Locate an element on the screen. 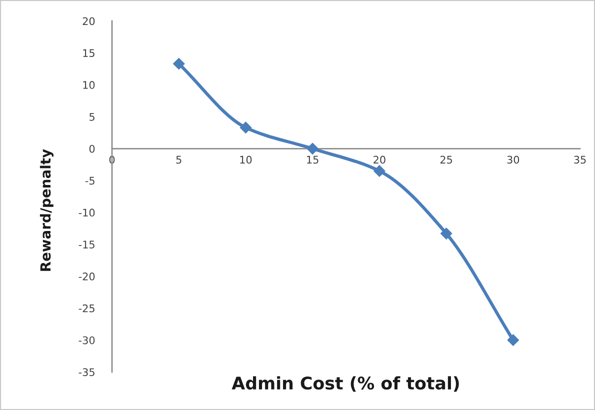 This screenshot has width=595, height=410. x-tick-label: 30 is located at coordinates (513, 160).